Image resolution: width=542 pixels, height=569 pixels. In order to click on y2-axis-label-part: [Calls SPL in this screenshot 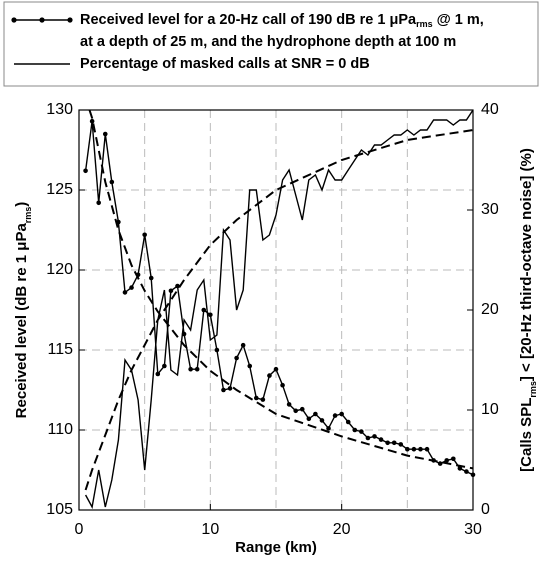, I will do `click(526, 435)`.